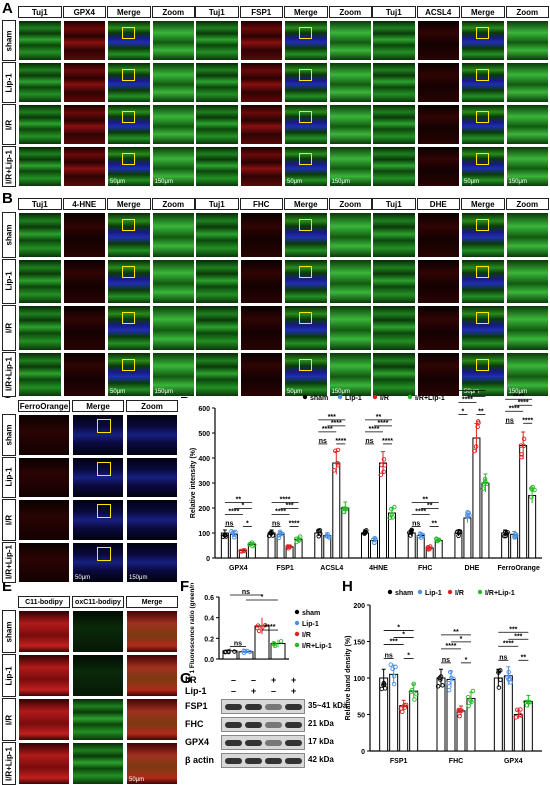 The image size is (550, 785). Describe the element at coordinates (9, 719) in the screenshot. I see `row-label-text: I/R` at that location.